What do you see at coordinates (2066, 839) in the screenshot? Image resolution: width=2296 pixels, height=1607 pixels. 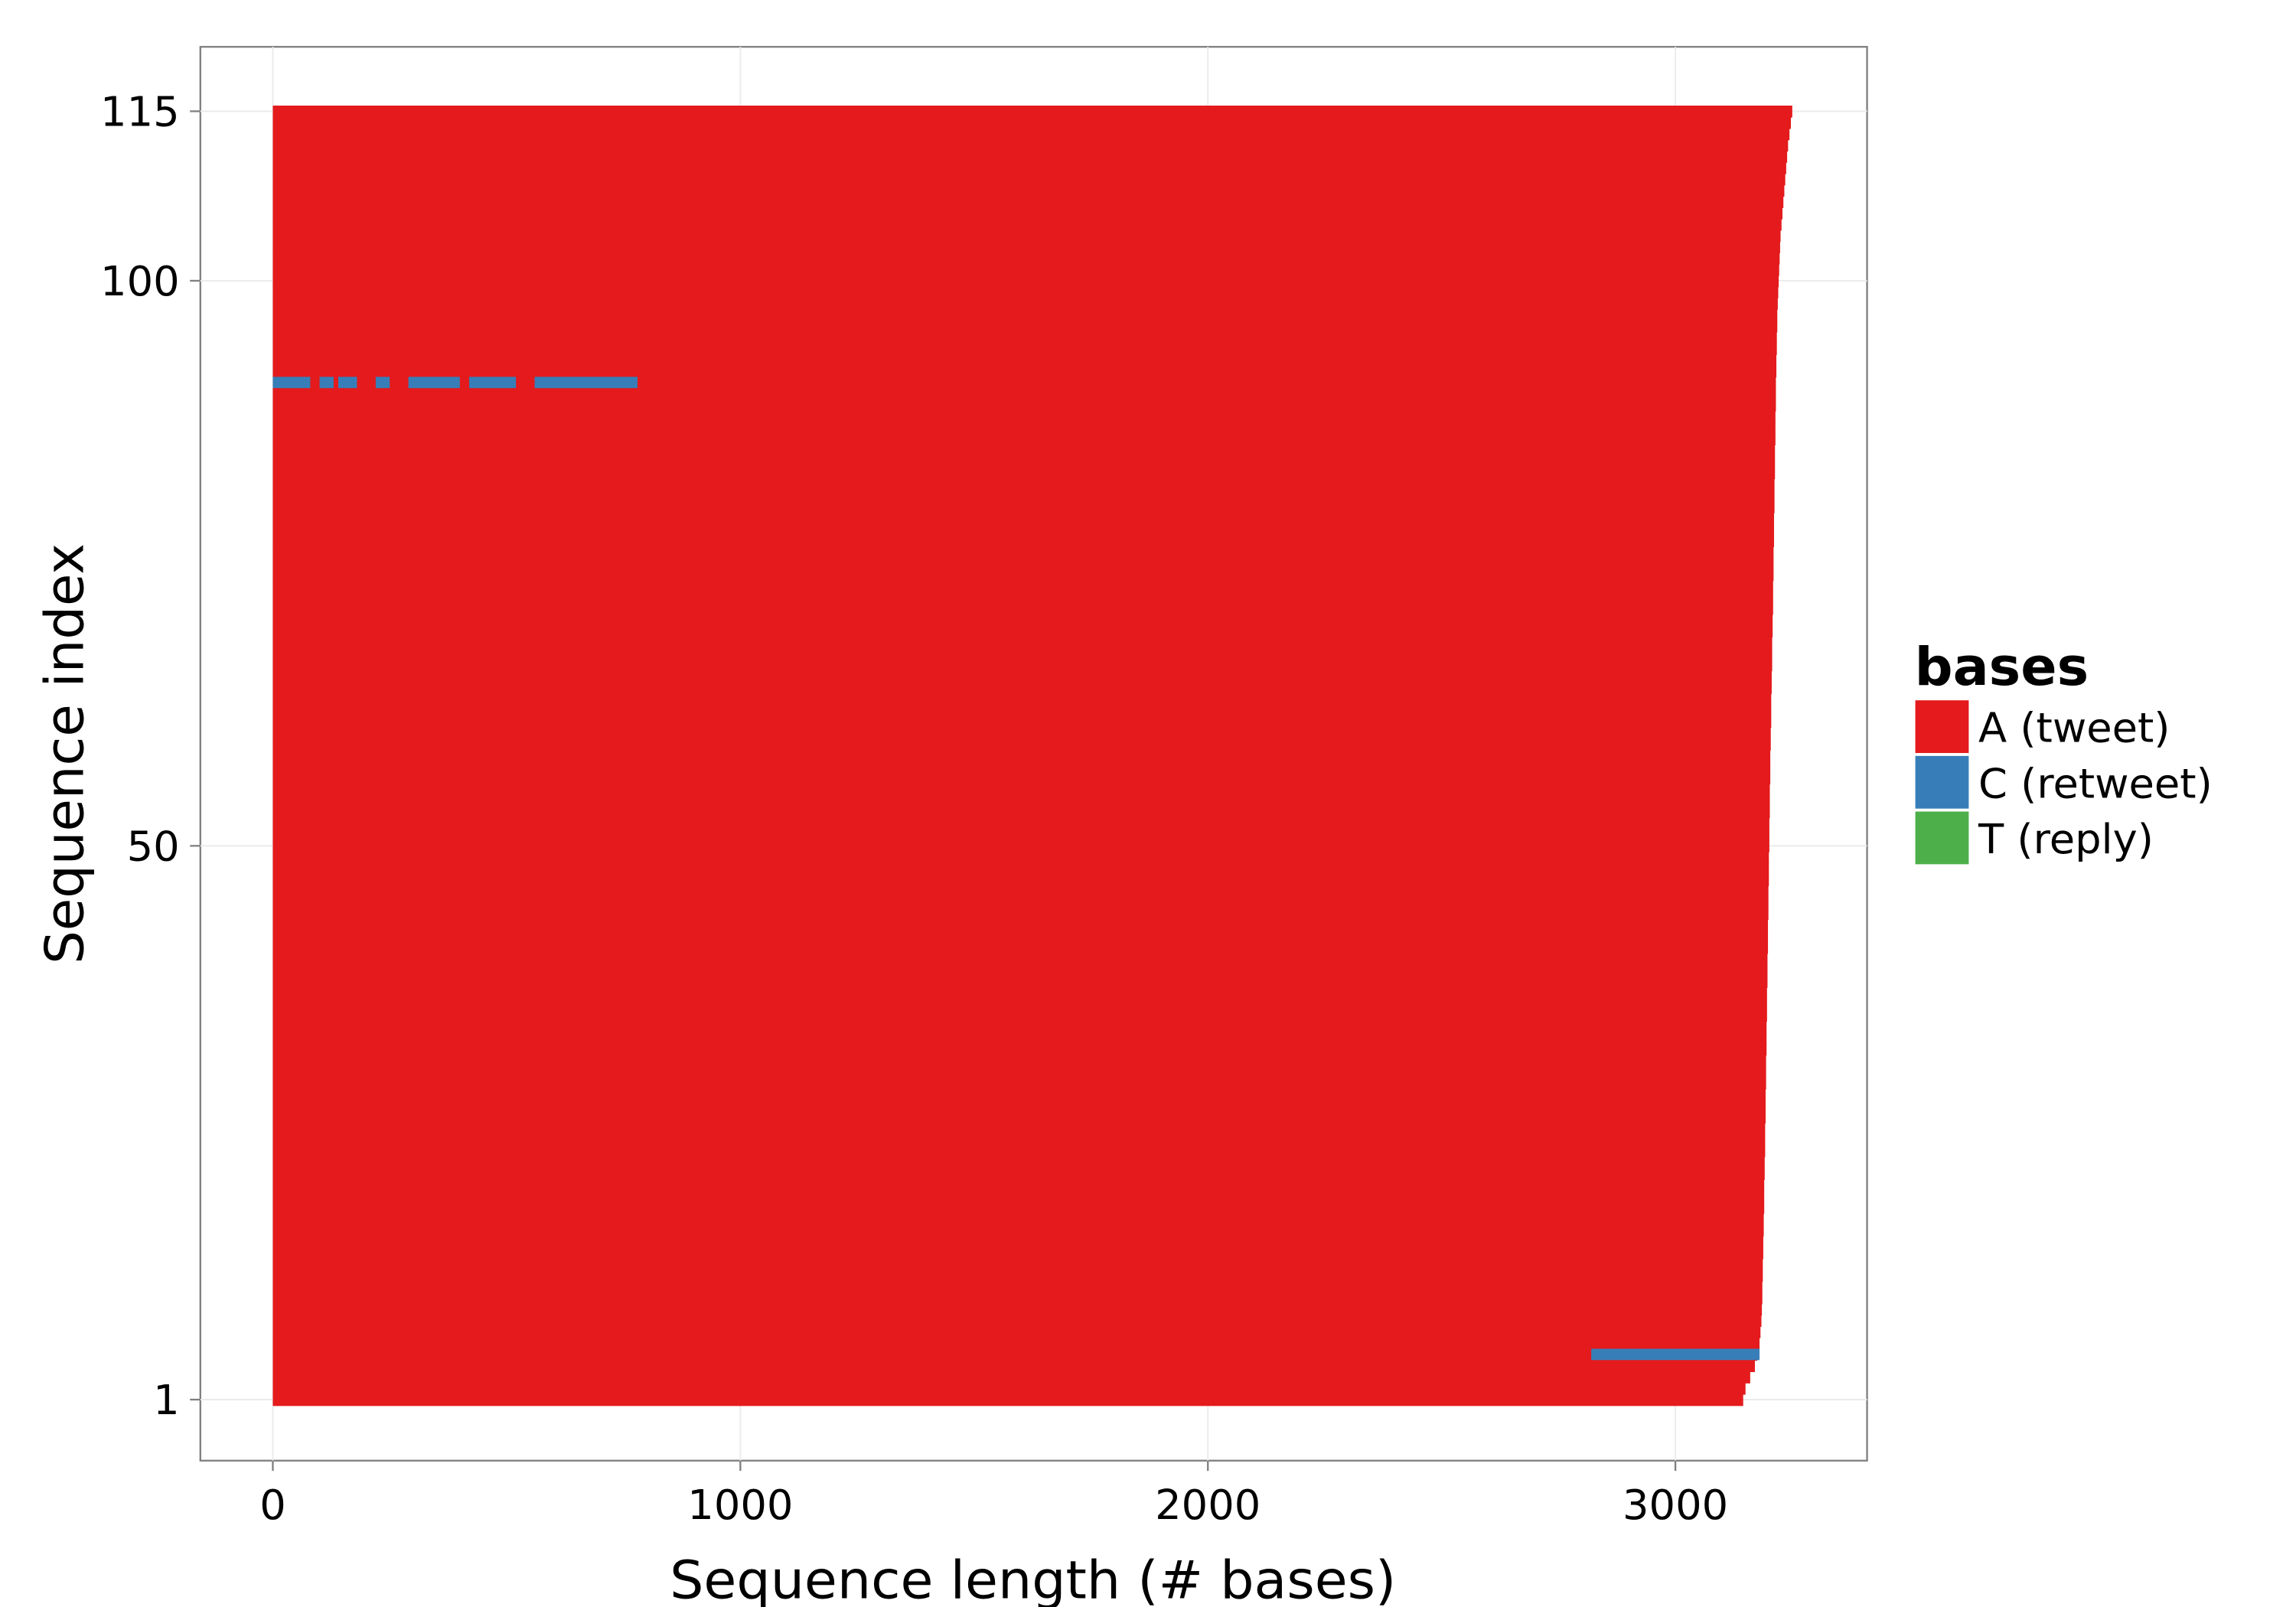 I see `legend-label: T (reply)` at bounding box center [2066, 839].